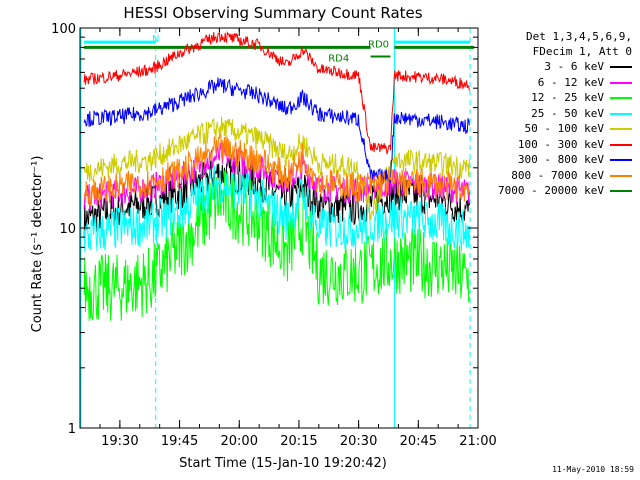  I want to click on legend-item: 800 - 7000 keV, so click(559, 176).